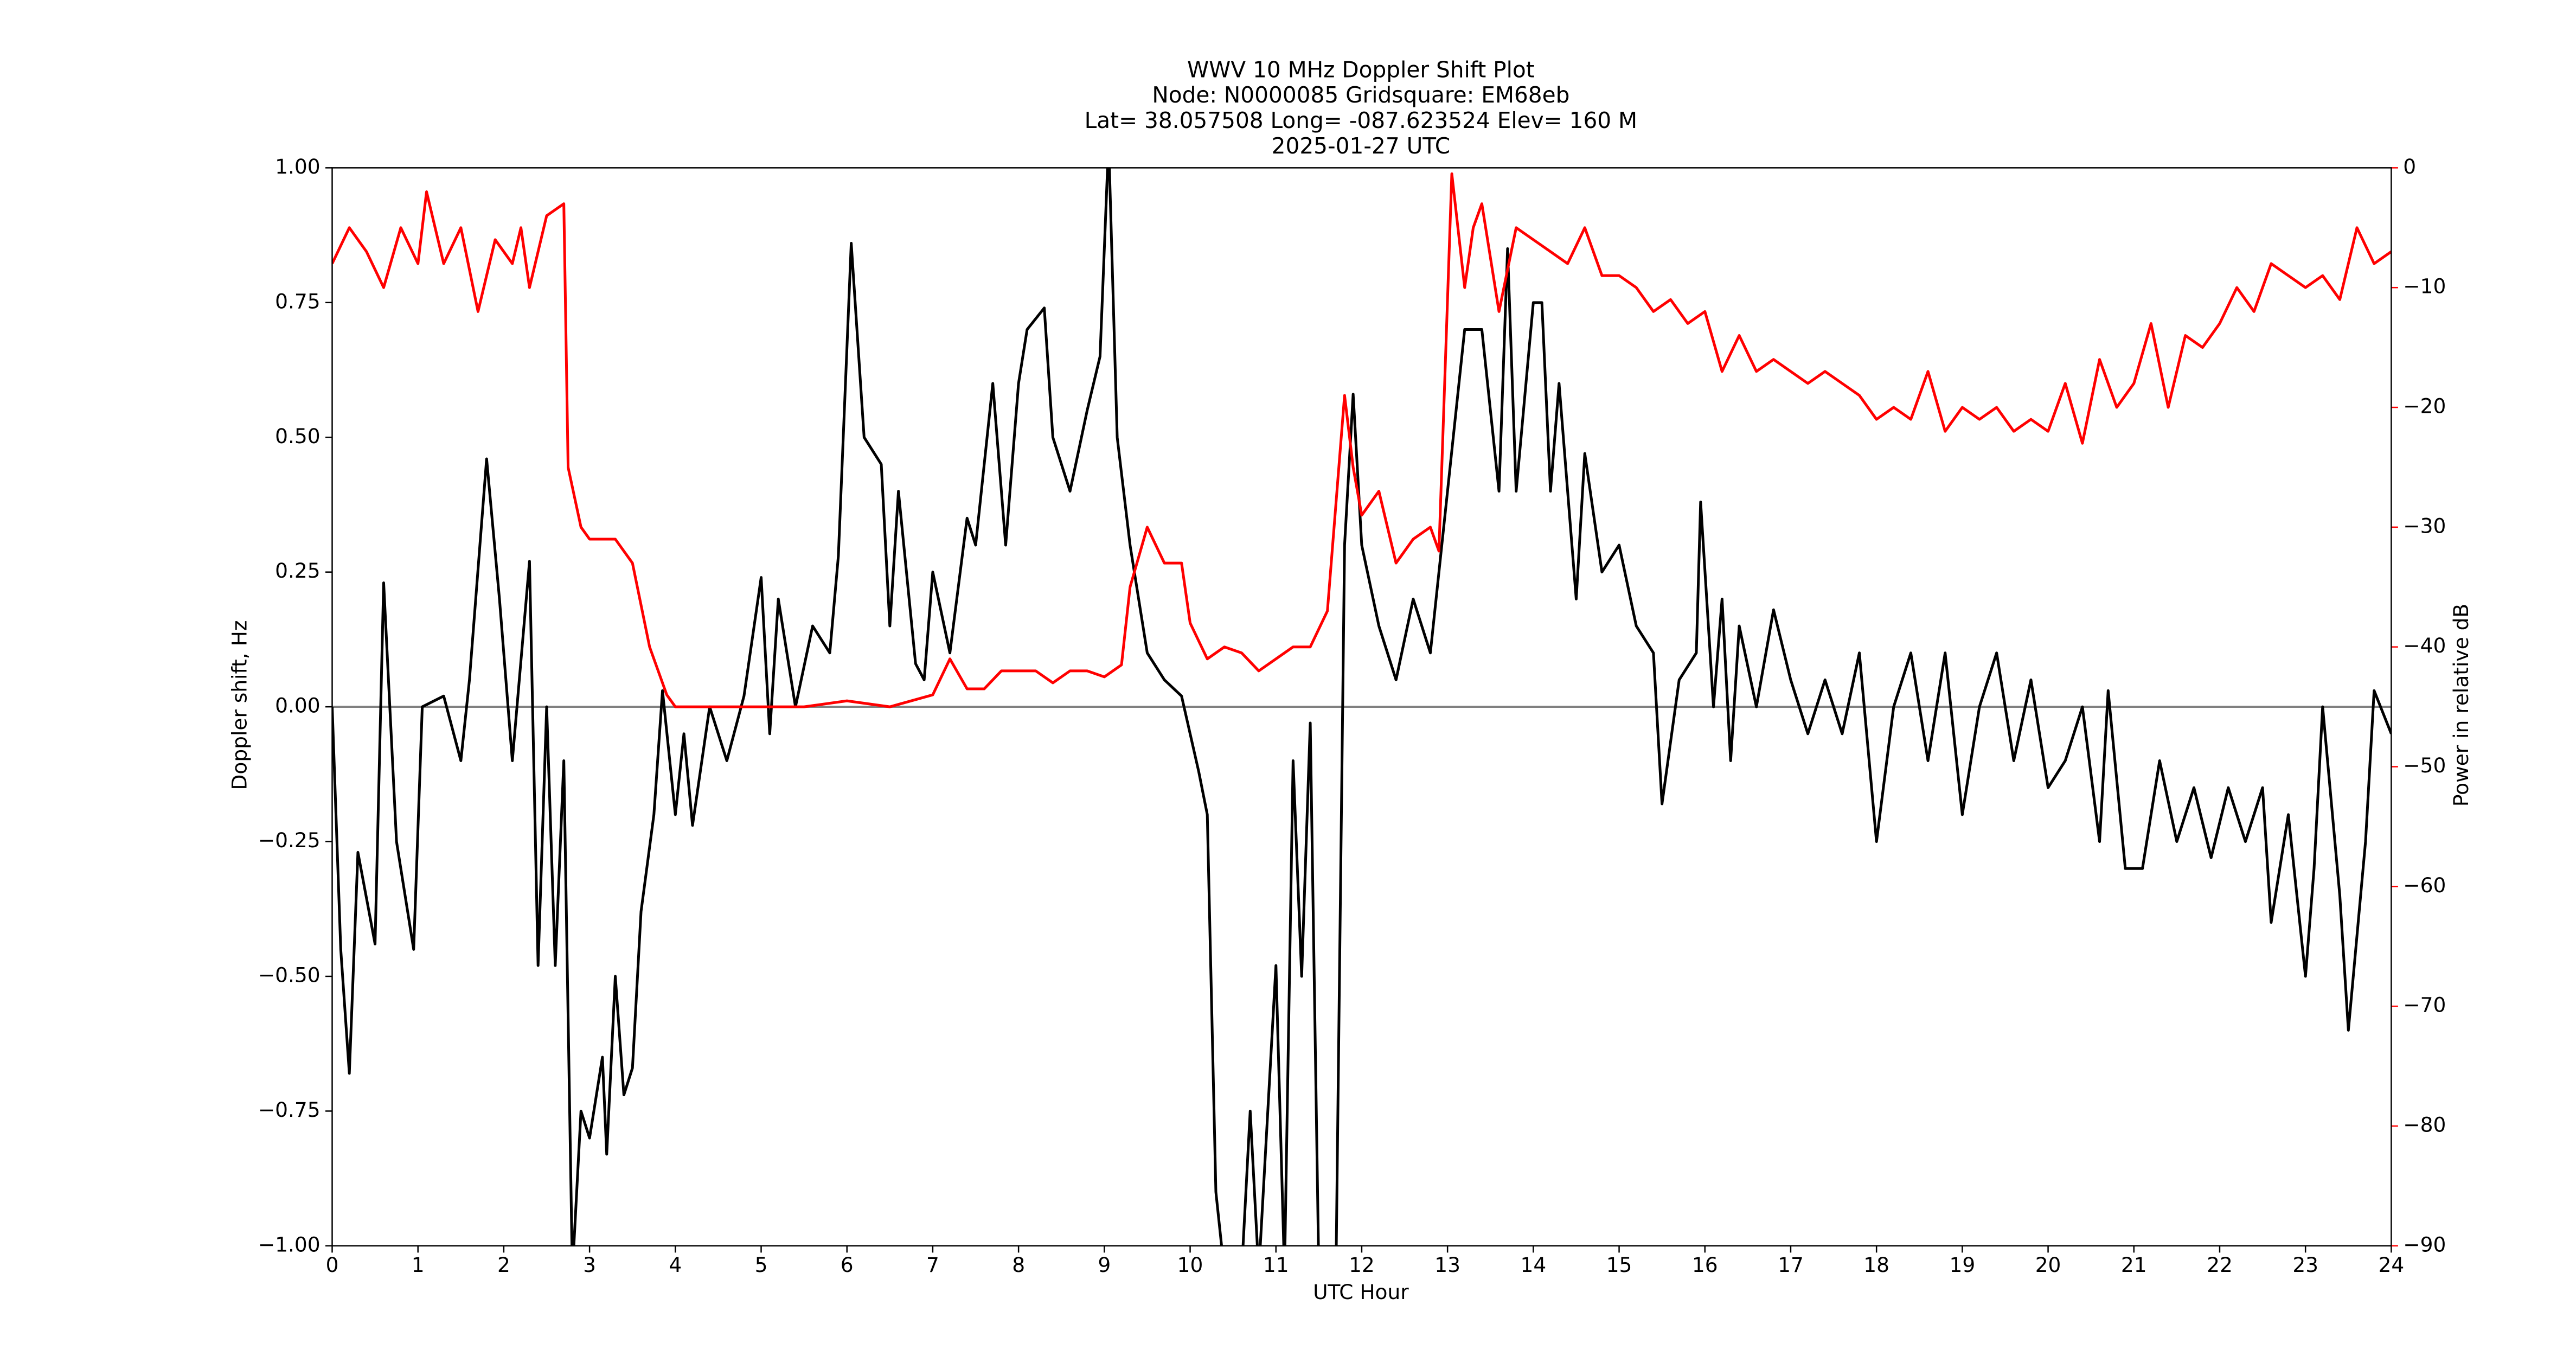 This screenshot has height=1356, width=2576. I want to click on y2-tick-label: −40, so click(2424, 645).